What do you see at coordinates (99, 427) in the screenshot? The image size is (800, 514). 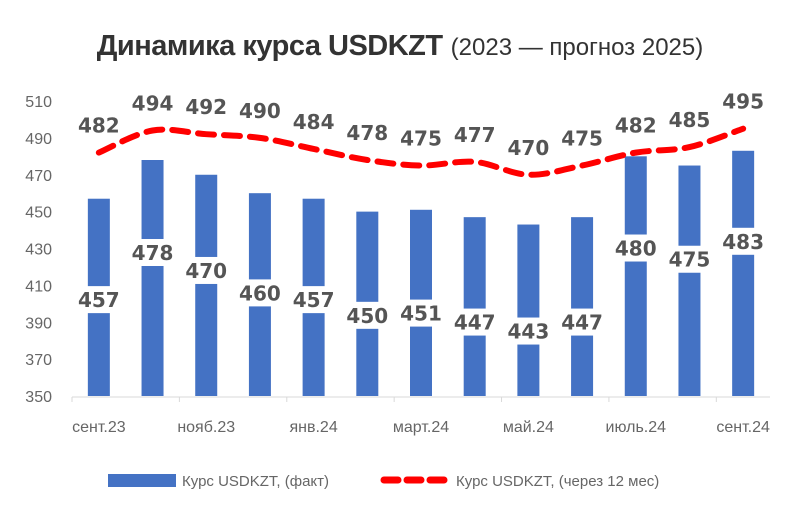 I see `x-tick-label: сент.23` at bounding box center [99, 427].